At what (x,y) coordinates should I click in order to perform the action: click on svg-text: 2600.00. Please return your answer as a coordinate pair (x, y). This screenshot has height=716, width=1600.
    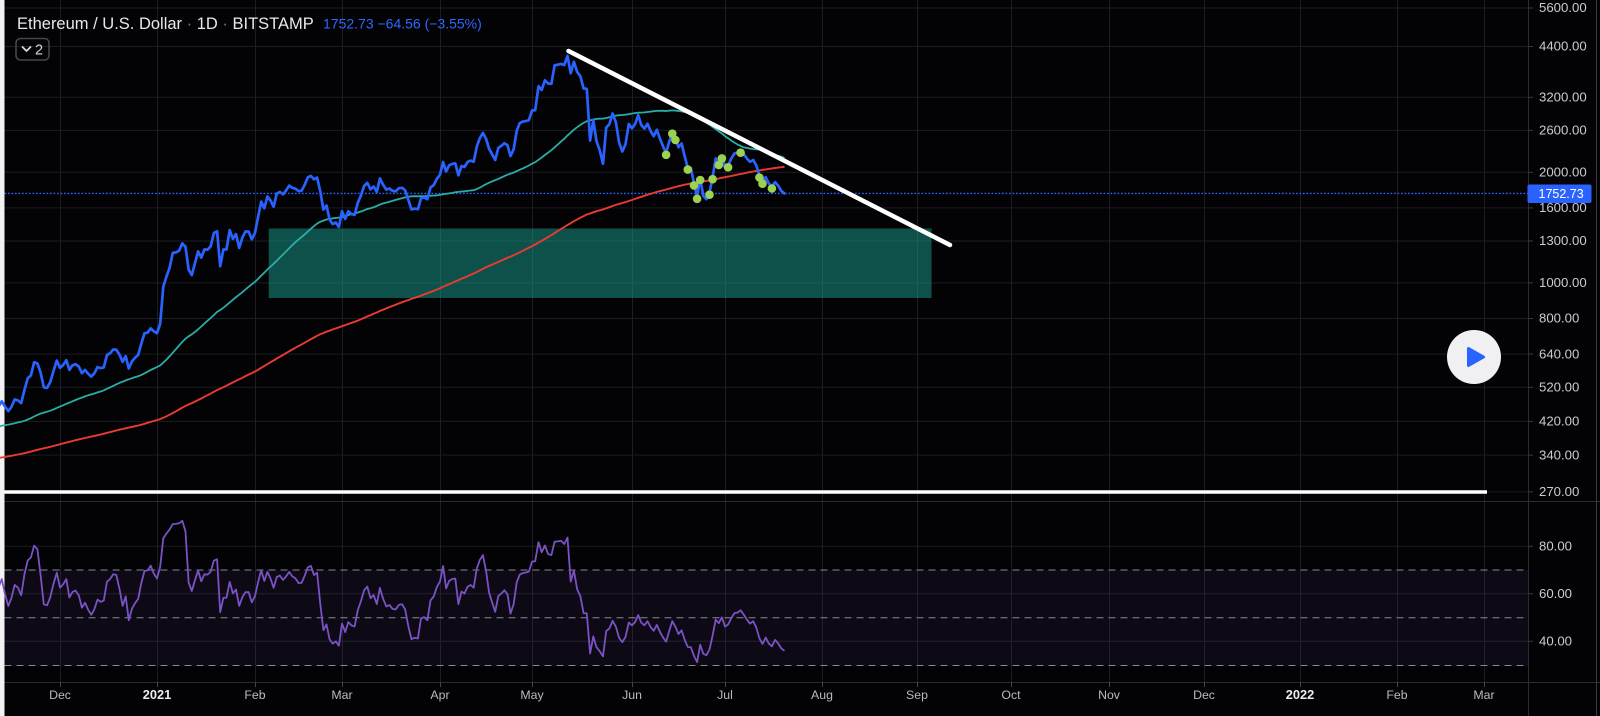
    Looking at the image, I should click on (1563, 130).